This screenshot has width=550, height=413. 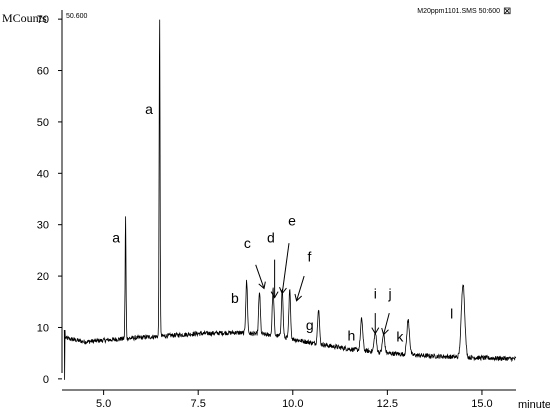 What do you see at coordinates (322, 289) in the screenshot?
I see `annotation-arrows` at bounding box center [322, 289].